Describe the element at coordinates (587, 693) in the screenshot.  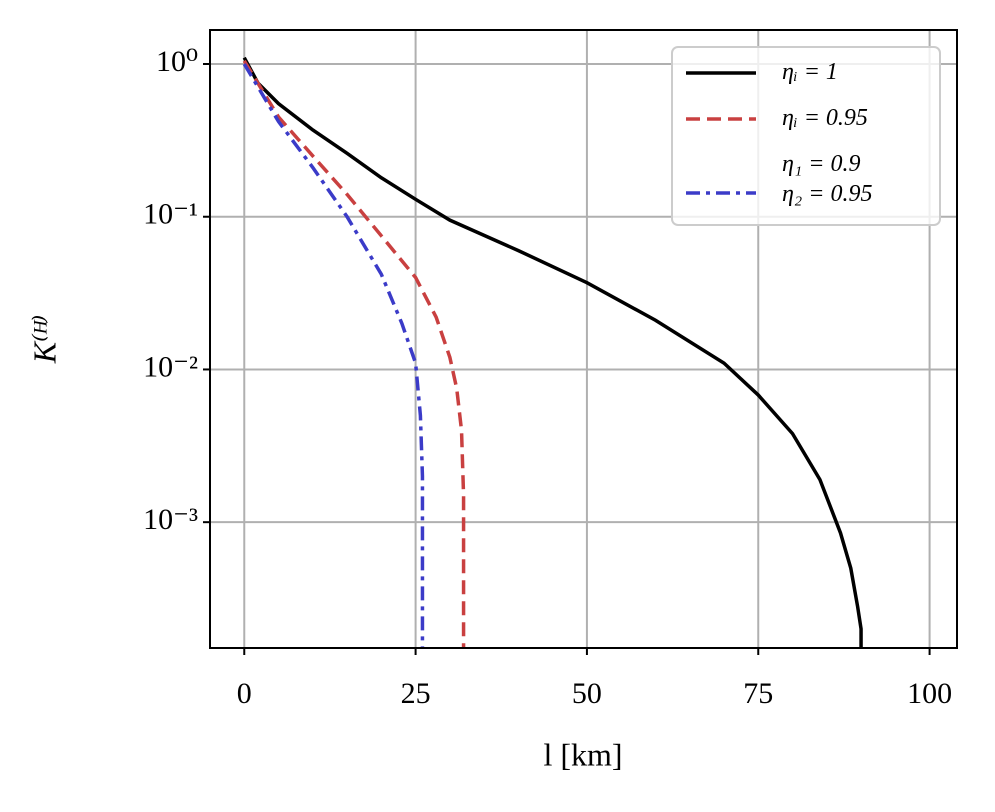
I see `x-tick-label: 50` at that location.